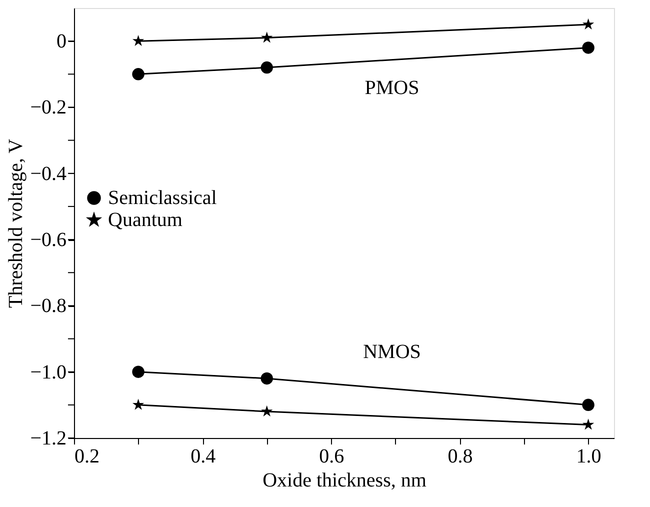 The width and height of the screenshot is (650, 507). I want to click on y-axis-title: Threshold voltage, V, so click(16, 223).